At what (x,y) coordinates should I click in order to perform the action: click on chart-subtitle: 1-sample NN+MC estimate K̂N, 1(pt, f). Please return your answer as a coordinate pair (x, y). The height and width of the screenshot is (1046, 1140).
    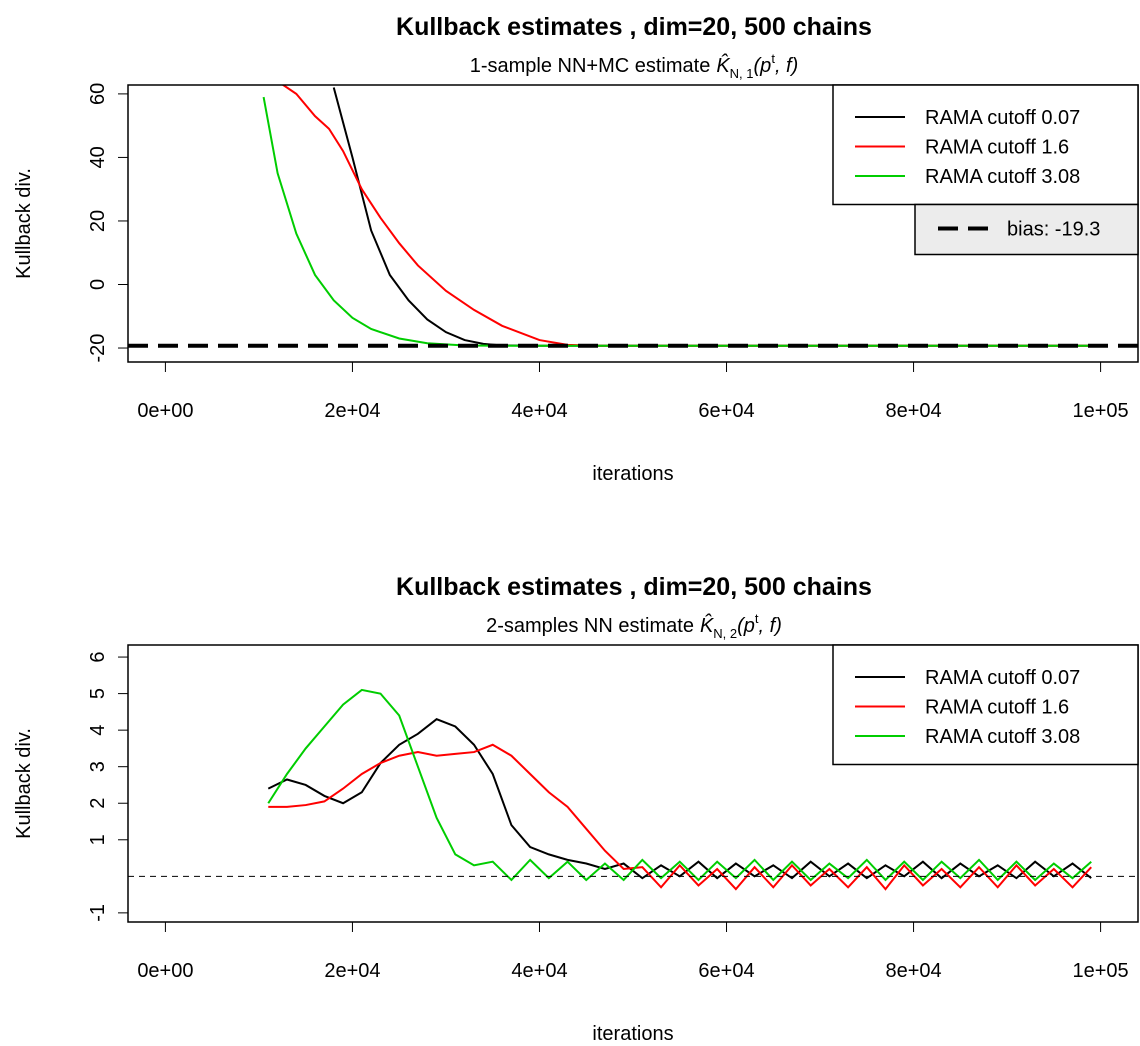
    Looking at the image, I should click on (634, 66).